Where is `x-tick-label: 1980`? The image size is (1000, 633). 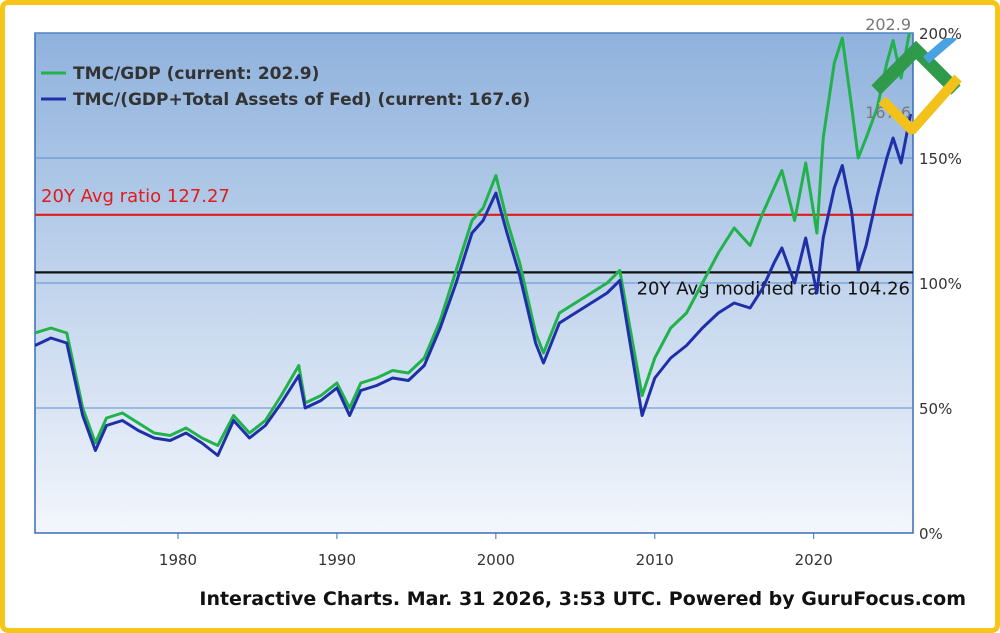
x-tick-label: 1980 is located at coordinates (178, 560).